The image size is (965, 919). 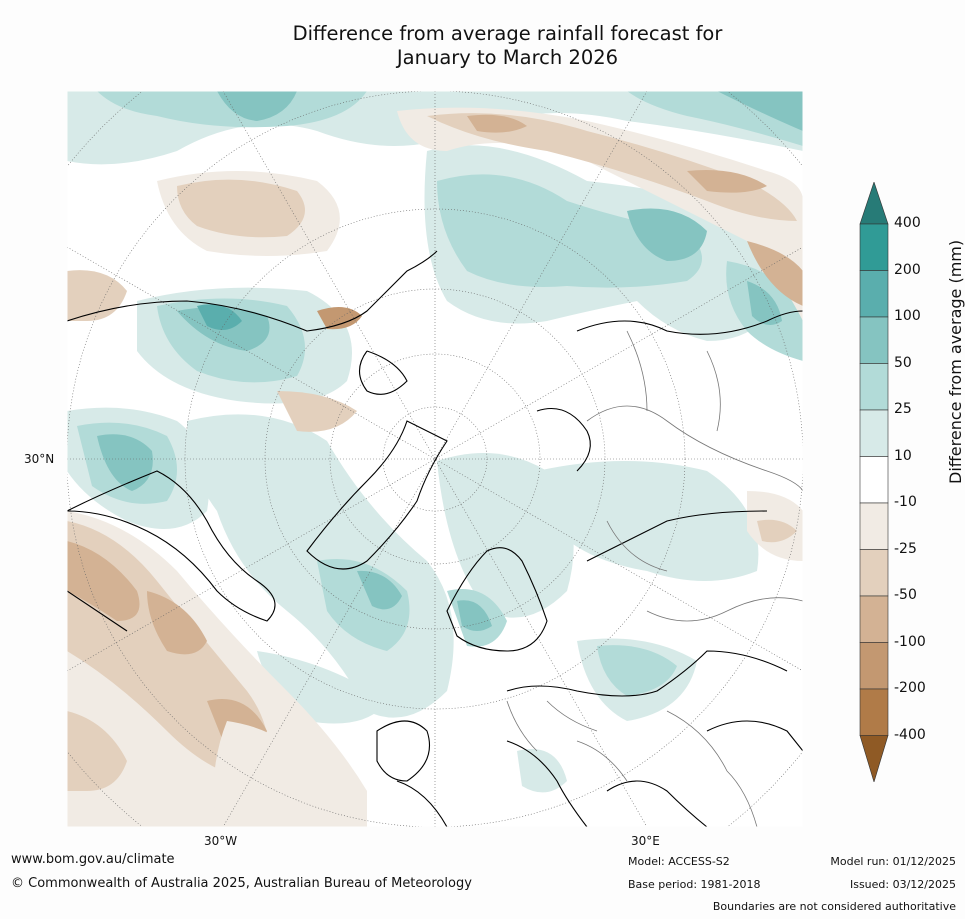 What do you see at coordinates (903, 409) in the screenshot?
I see `colorbar-tick-label: 25` at bounding box center [903, 409].